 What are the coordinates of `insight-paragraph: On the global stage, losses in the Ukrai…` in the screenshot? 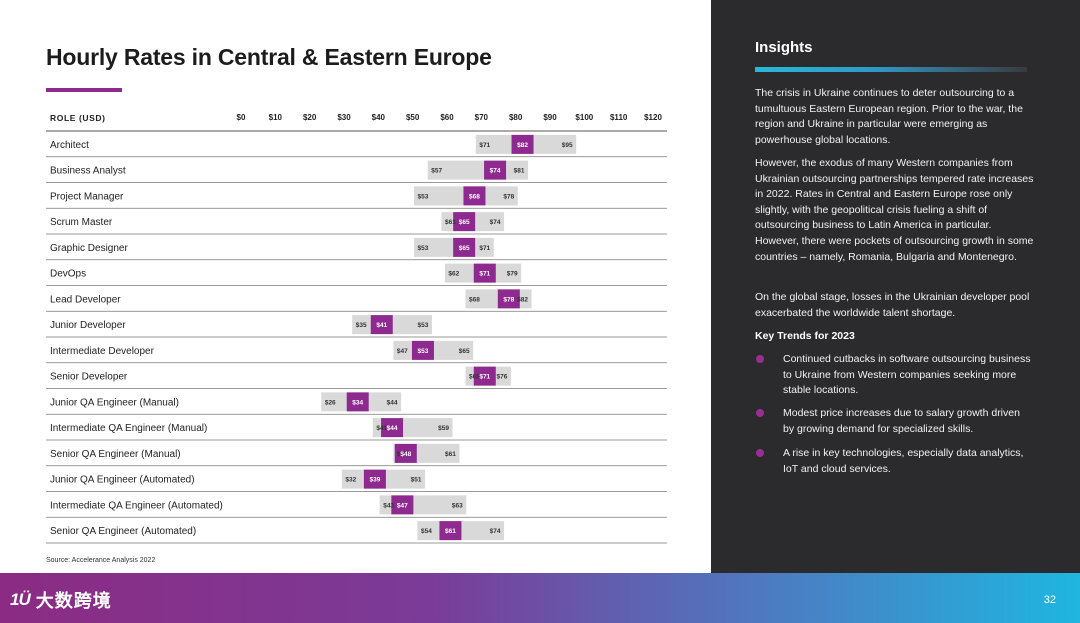 It's located at (892, 305).